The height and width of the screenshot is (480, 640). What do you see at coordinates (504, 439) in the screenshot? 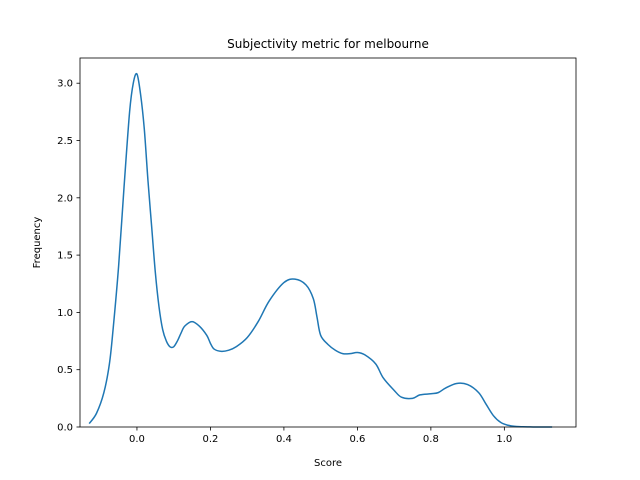
I see `x-tick-label: 1.0` at bounding box center [504, 439].